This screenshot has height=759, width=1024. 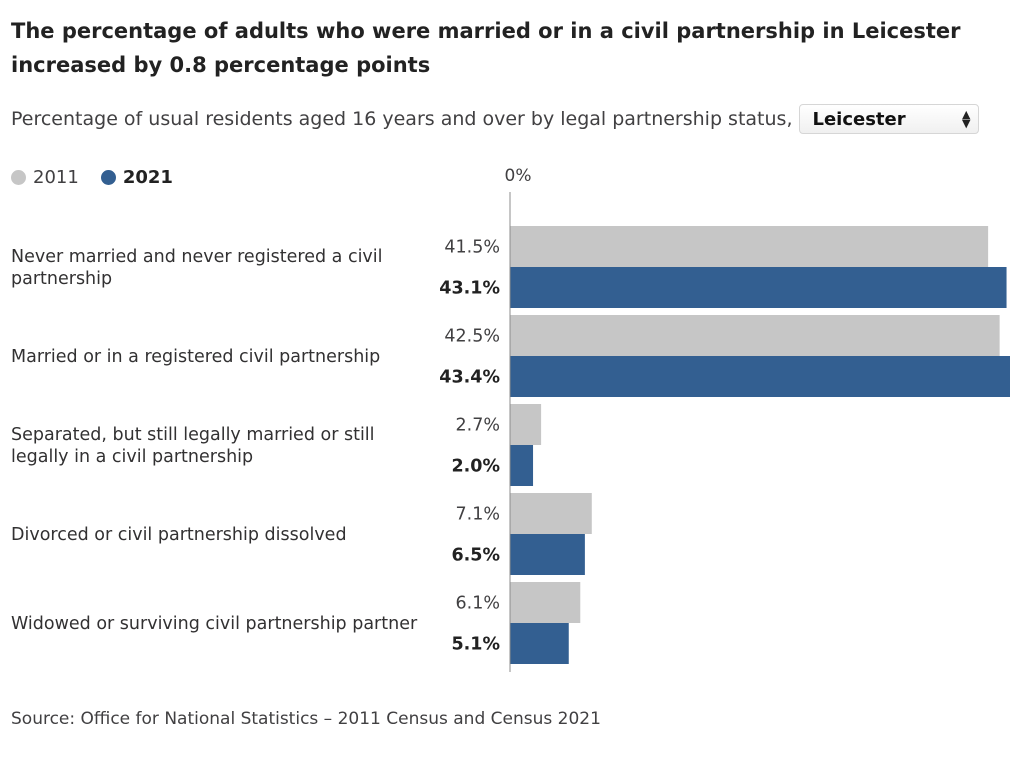 I want to click on legend-label-2011: 2011, so click(x=56, y=177).